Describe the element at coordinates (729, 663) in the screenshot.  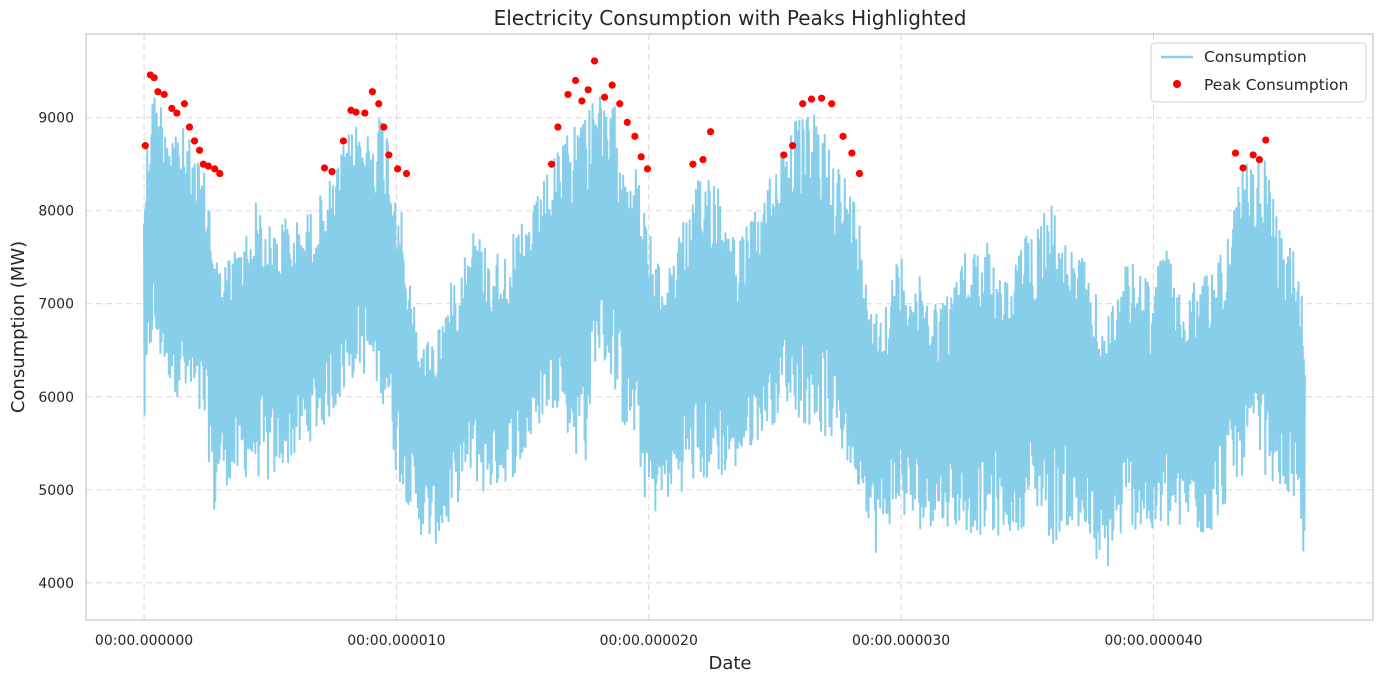
I see `x-axis-label: Date` at that location.